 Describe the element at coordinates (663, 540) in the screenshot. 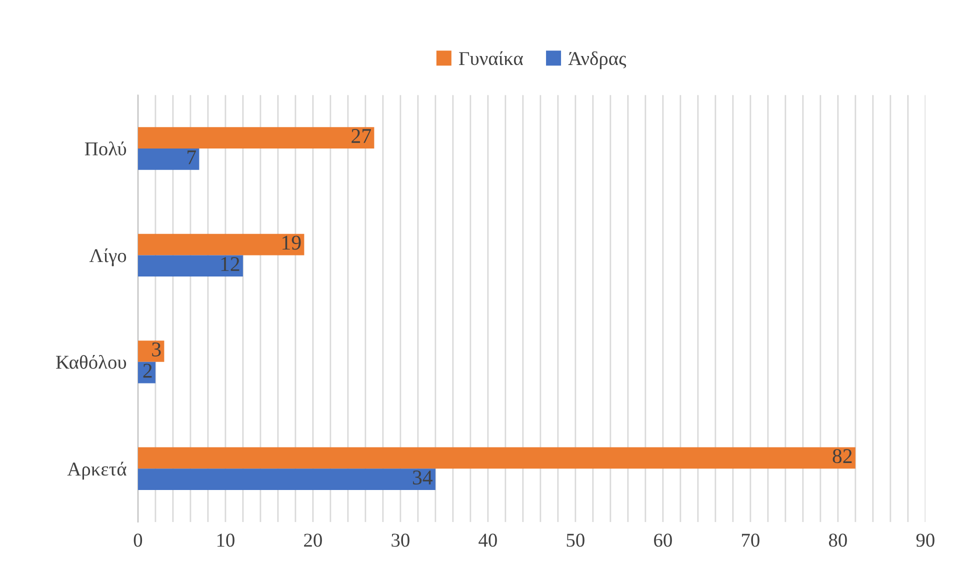

I see `x-tick-label: 60` at that location.